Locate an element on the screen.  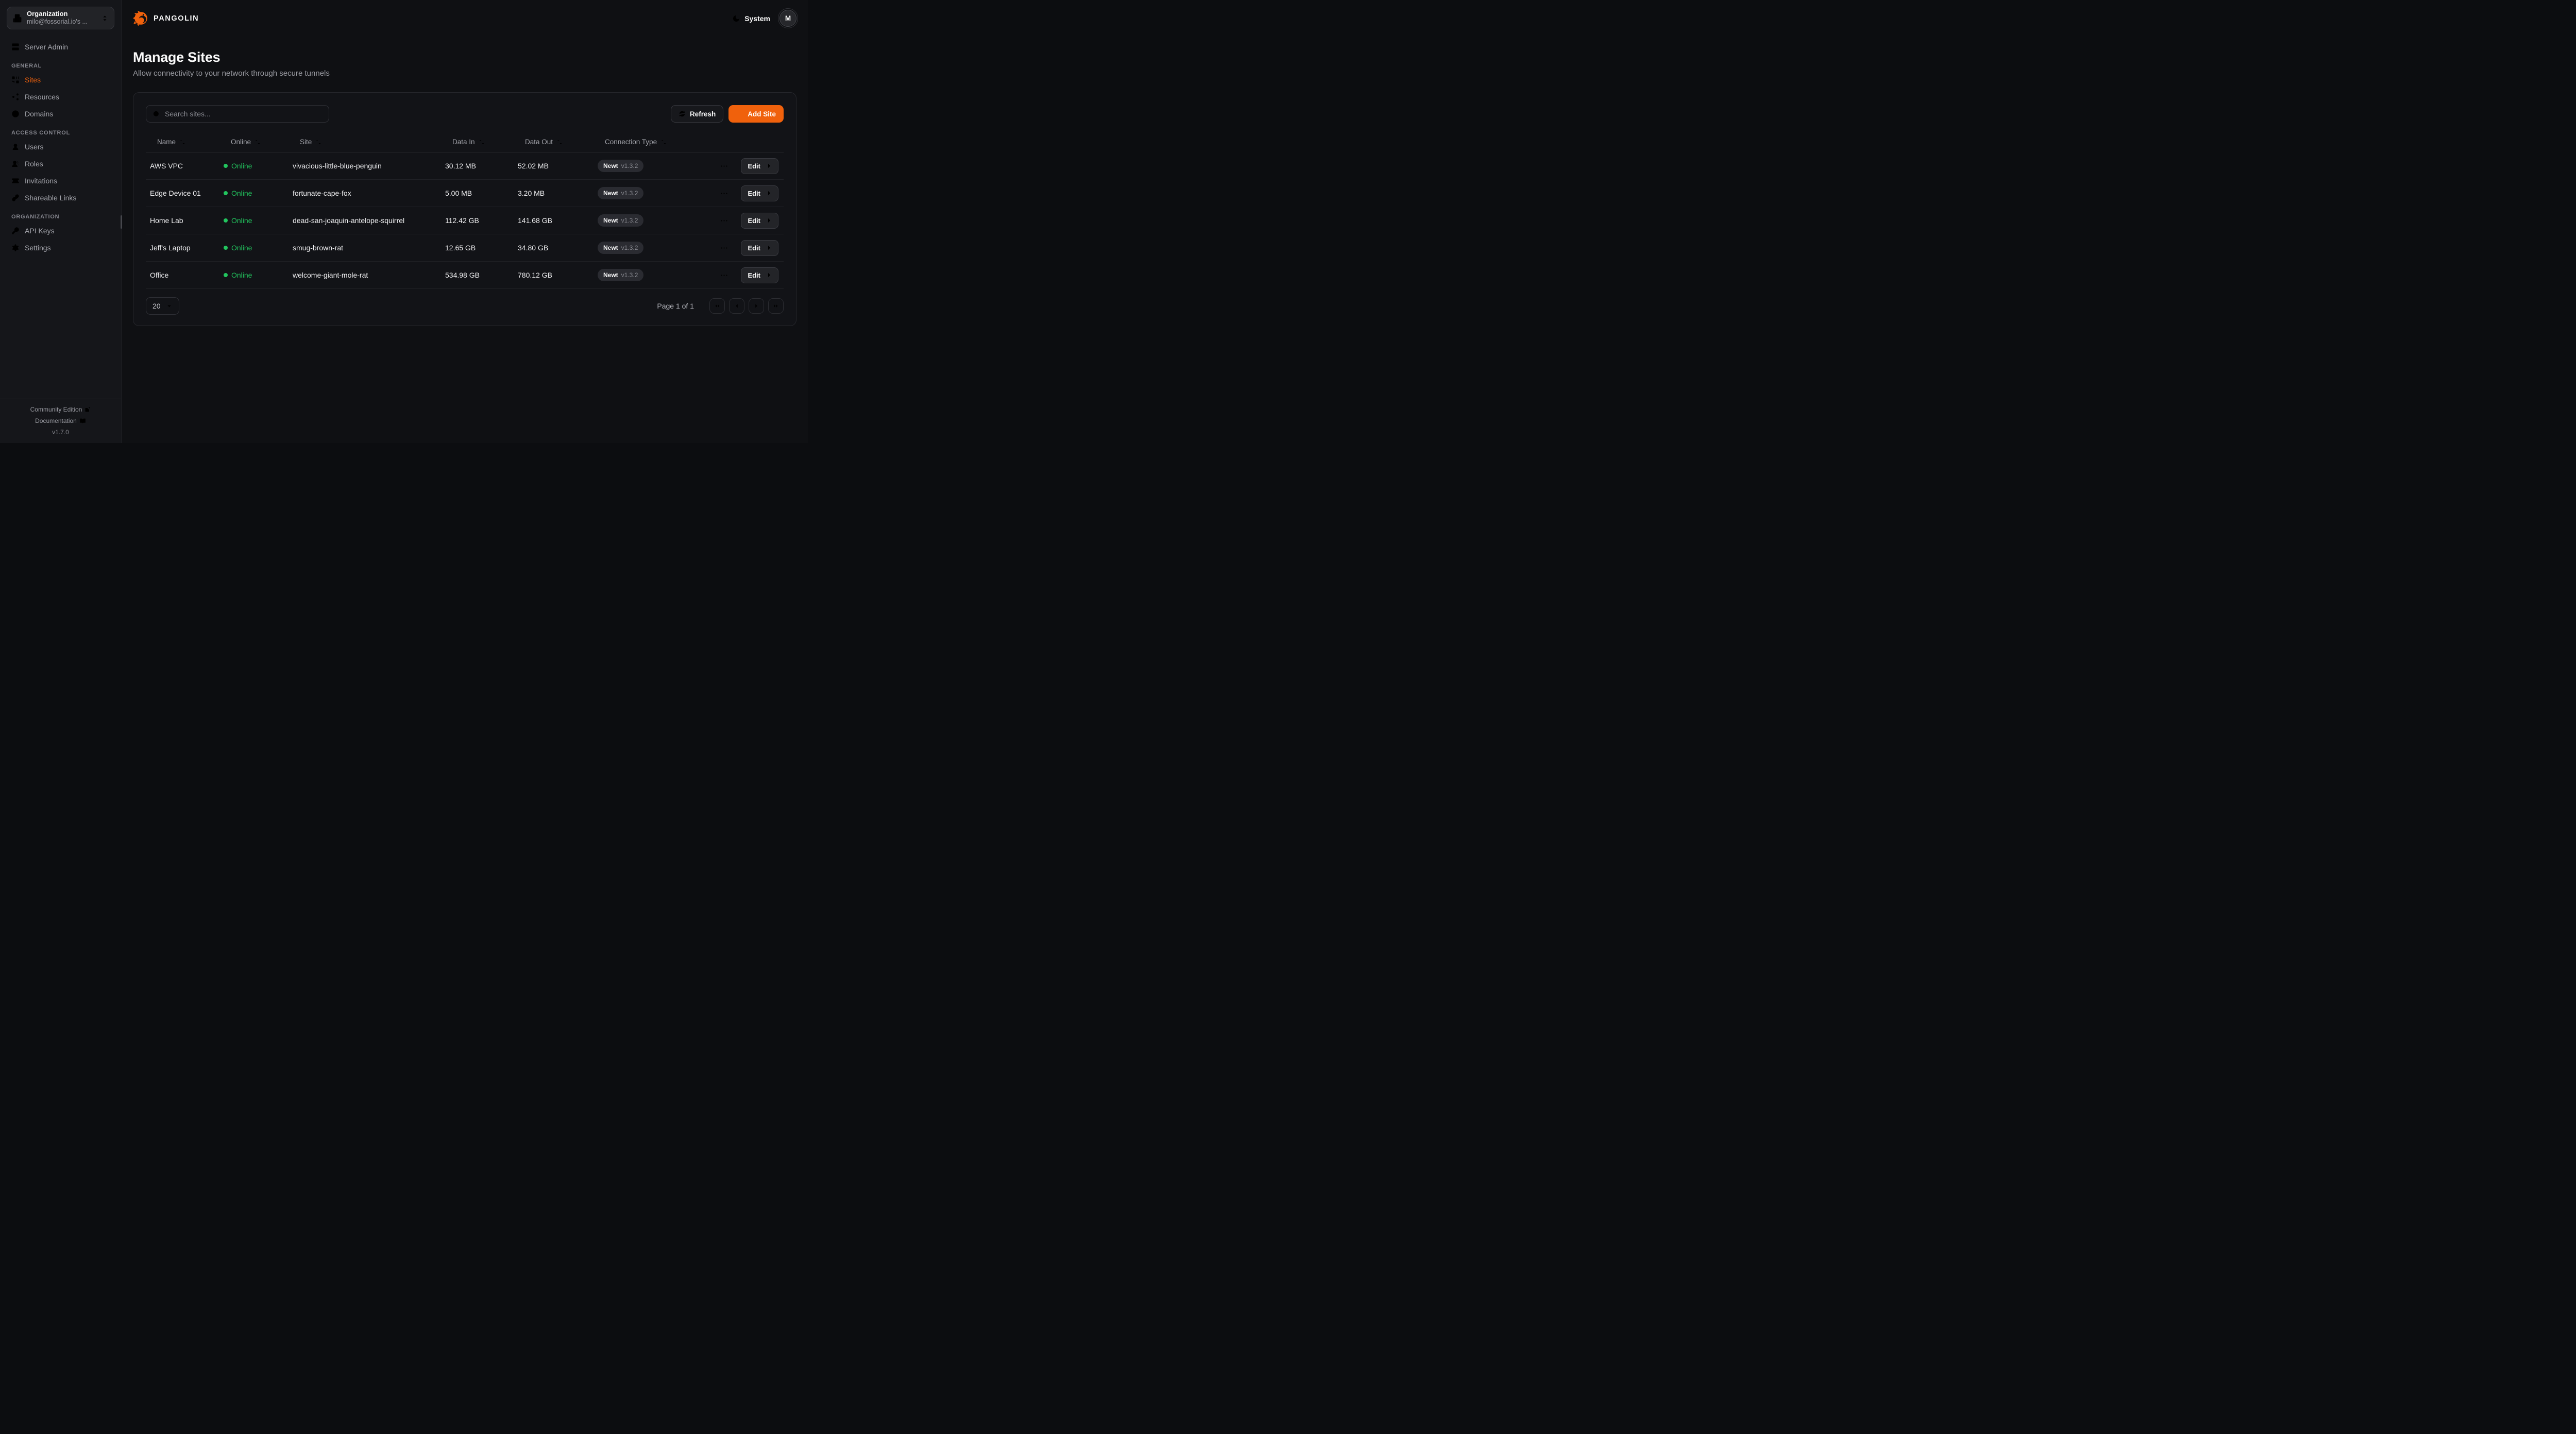
add-site-button: Add Site is located at coordinates (756, 114).